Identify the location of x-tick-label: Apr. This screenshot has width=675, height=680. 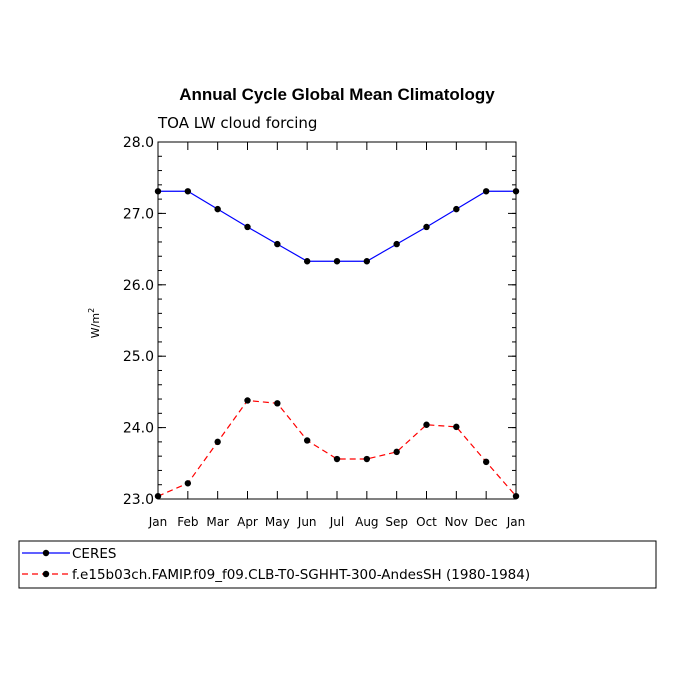
(247, 522).